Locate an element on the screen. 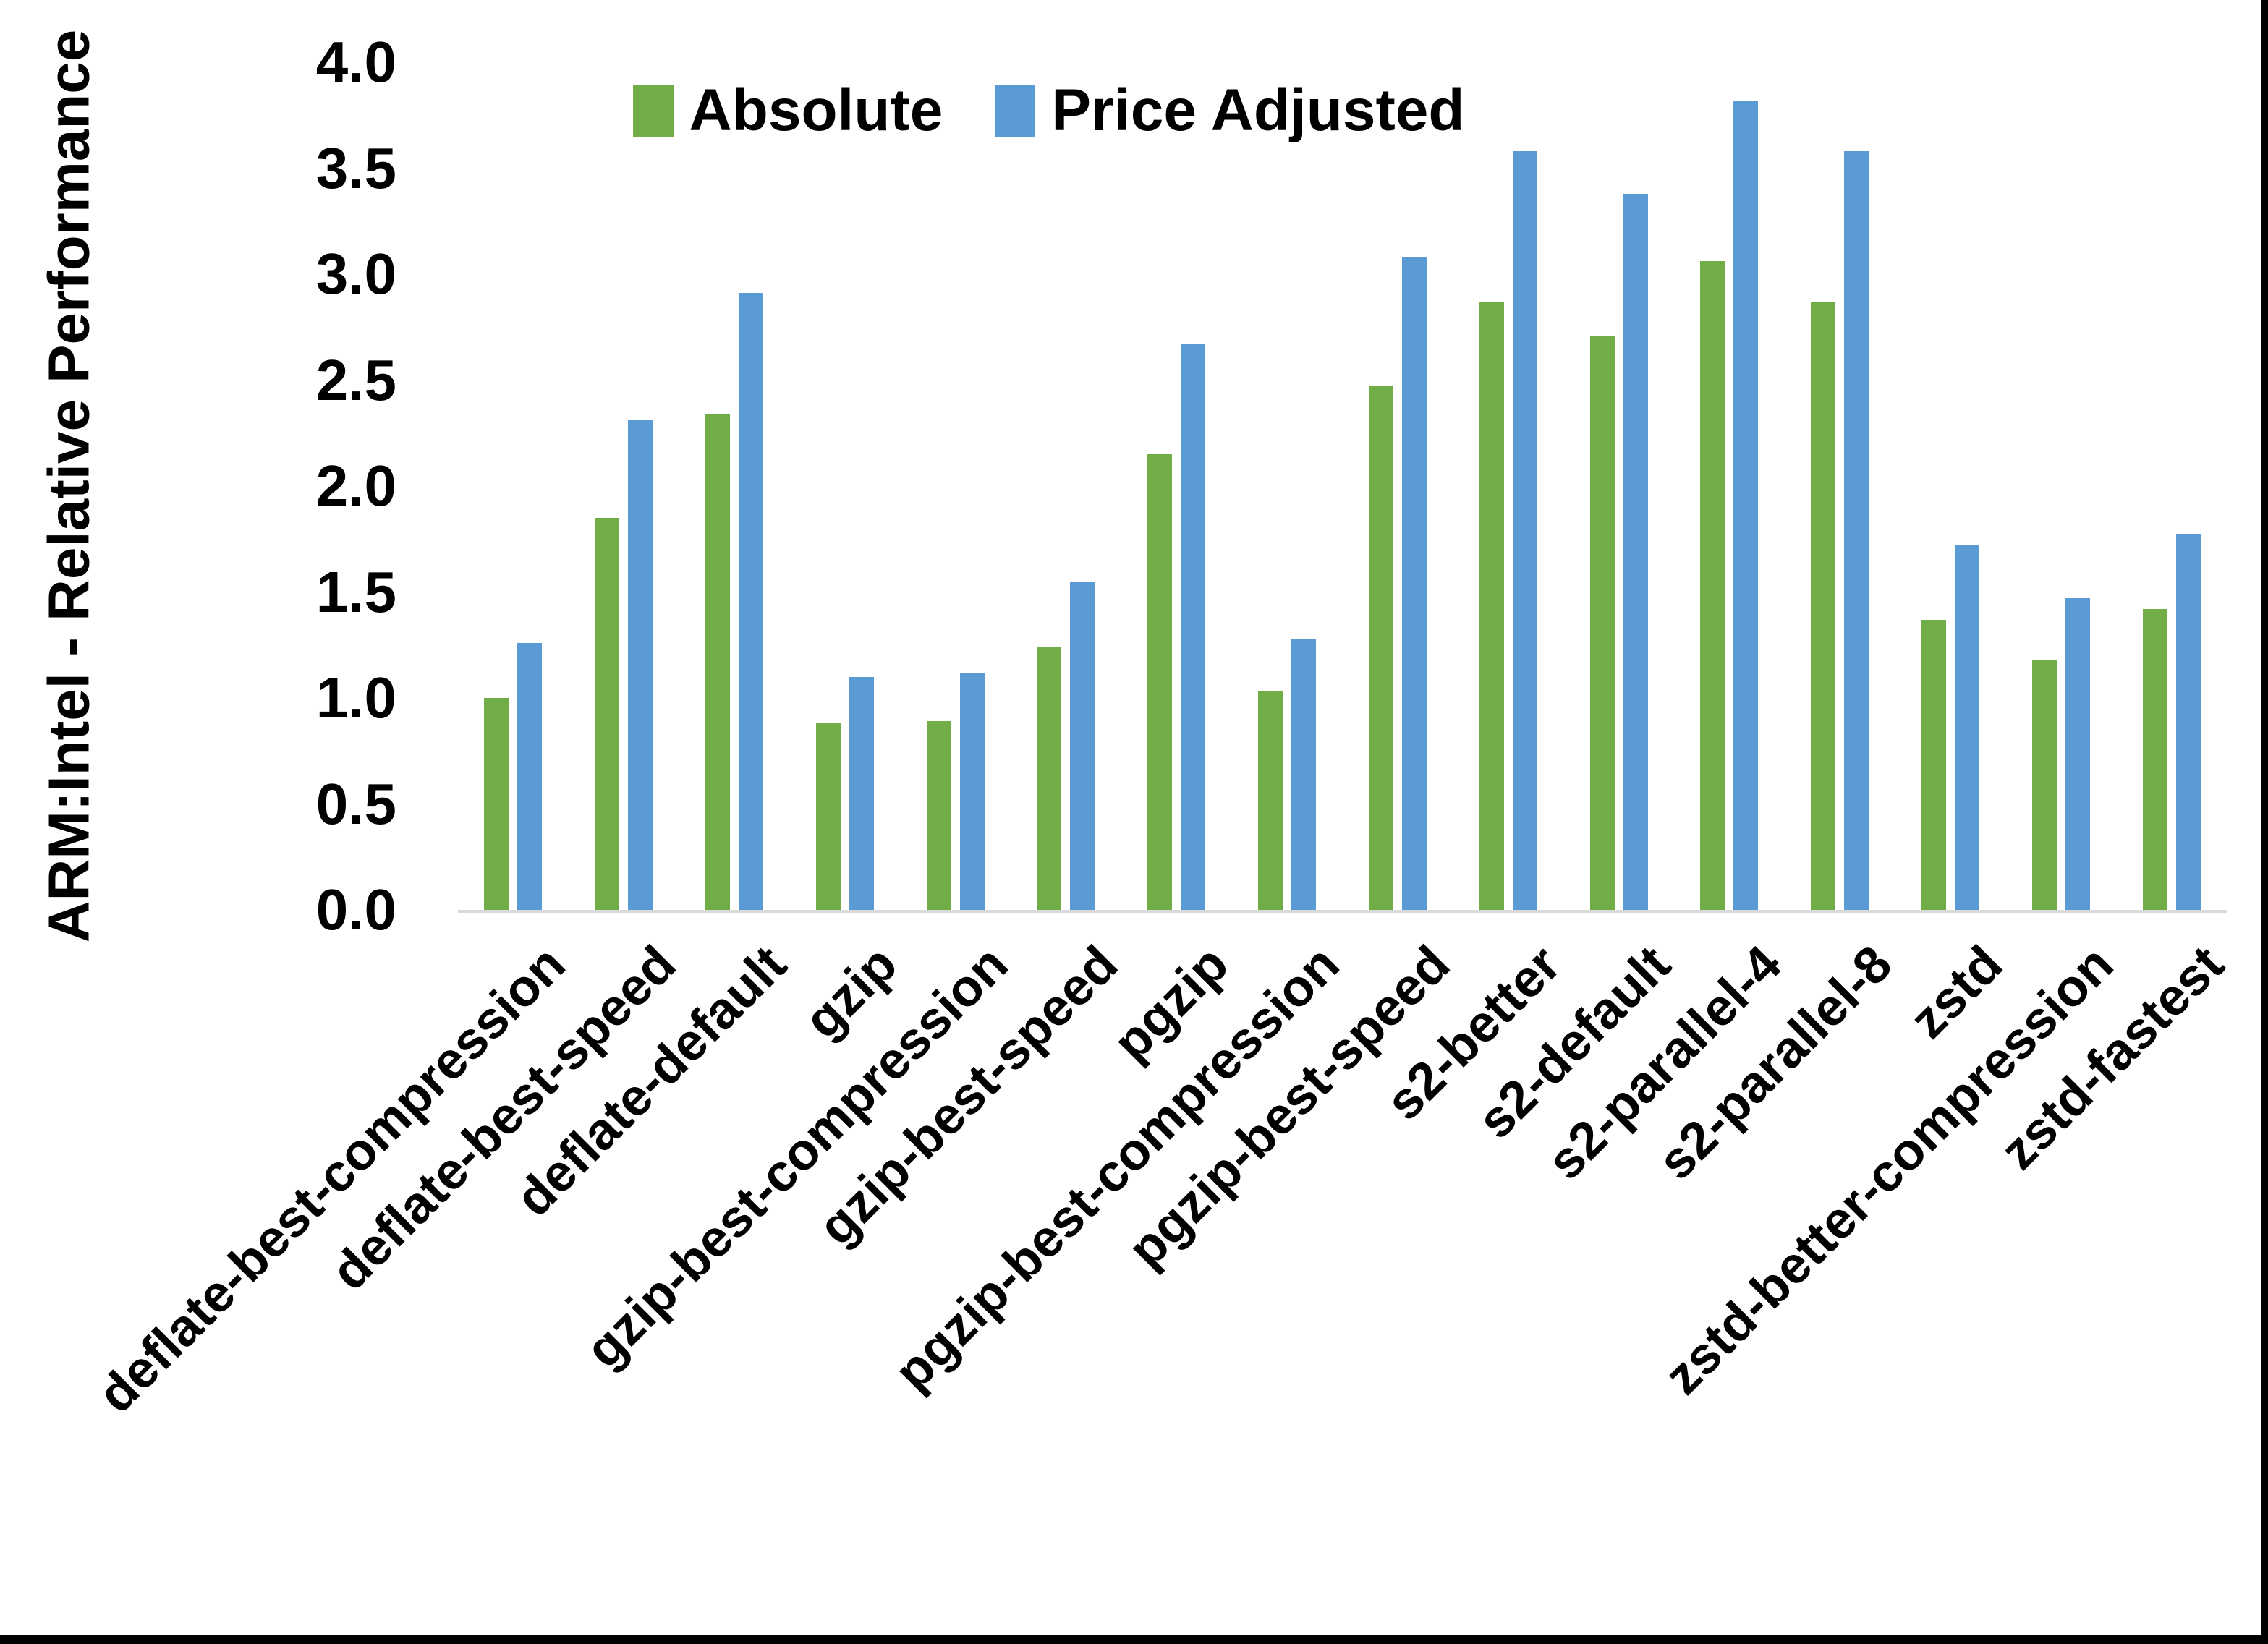  frame-bottom-edge is located at coordinates (1134, 1639).